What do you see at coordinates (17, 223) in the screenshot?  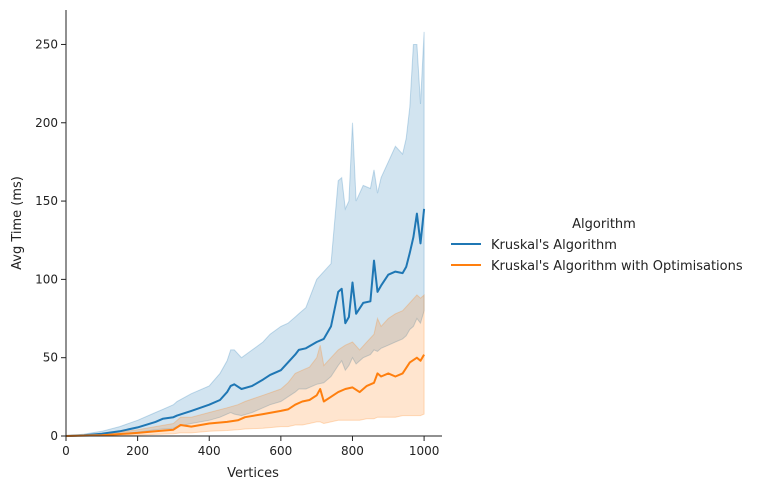 I see `y-axis-label: Avg Time (ms)` at bounding box center [17, 223].